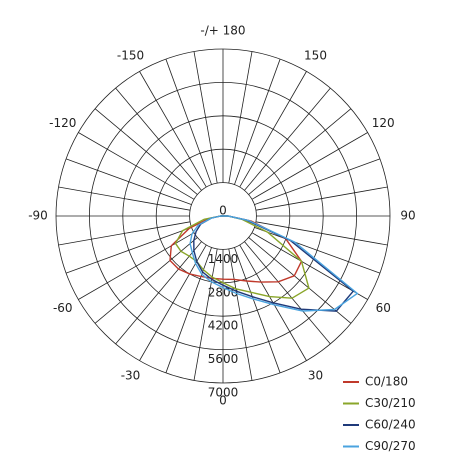 Image resolution: width=460 pixels, height=464 pixels. Describe the element at coordinates (222, 31) in the screenshot. I see `theta-tick-label: -/+ 180` at that location.